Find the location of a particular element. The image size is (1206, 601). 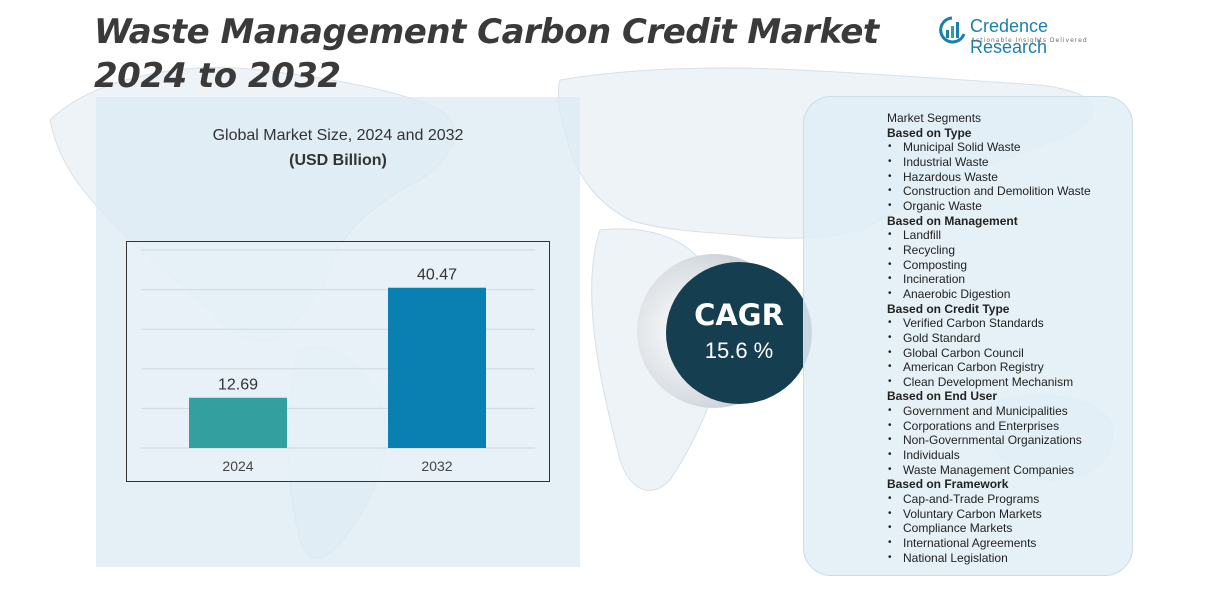

segment-item: Cap-and-Trade Programs is located at coordinates (1009, 499).